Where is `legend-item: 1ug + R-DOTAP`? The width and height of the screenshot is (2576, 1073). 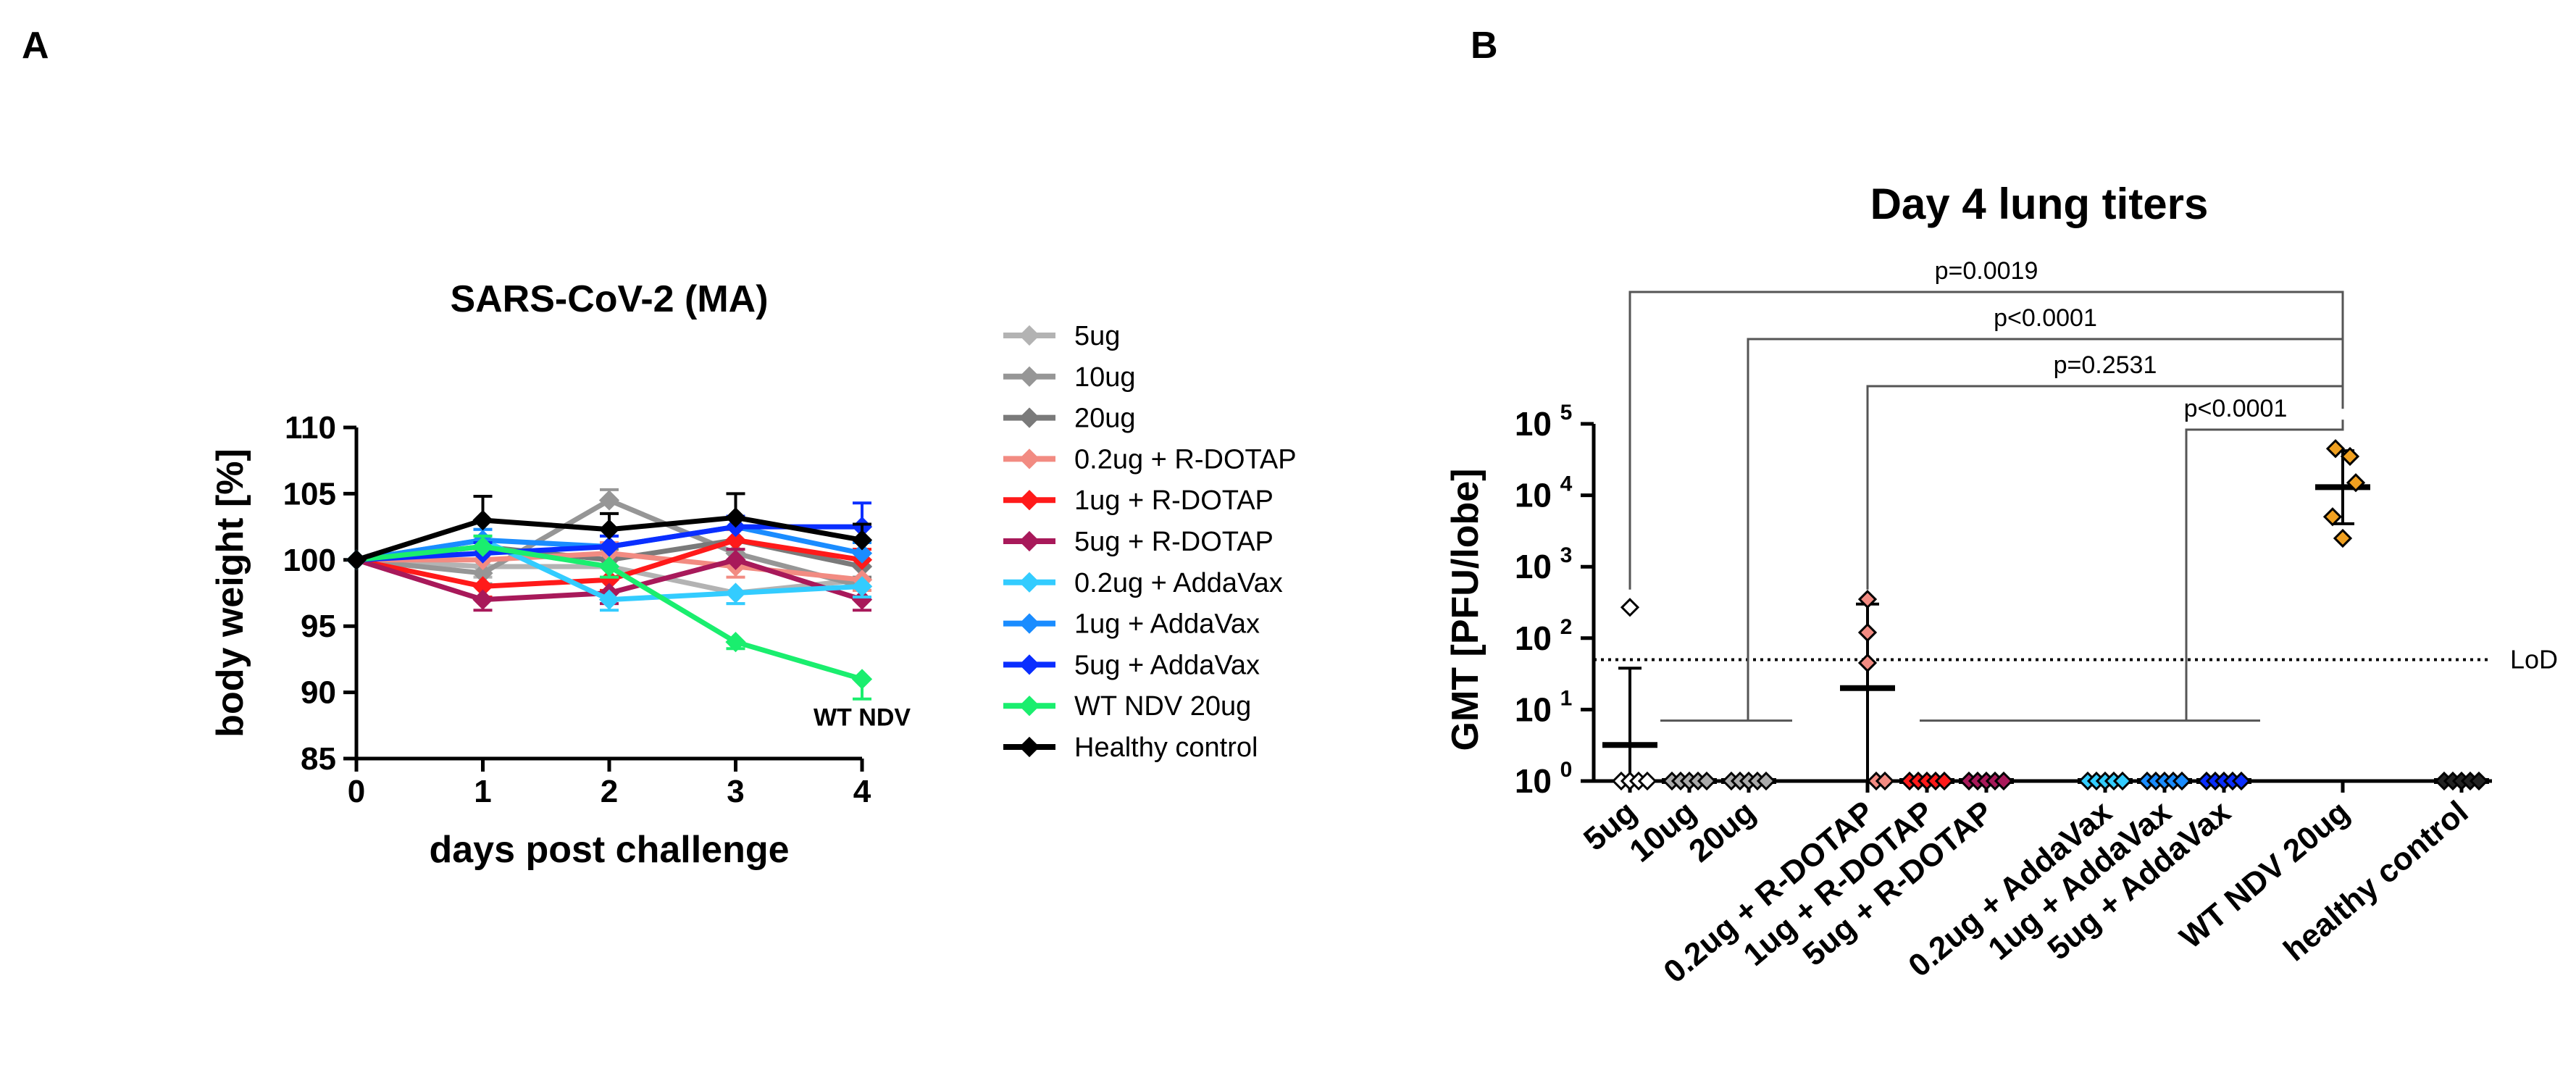 legend-item: 1ug + R-DOTAP is located at coordinates (1138, 500).